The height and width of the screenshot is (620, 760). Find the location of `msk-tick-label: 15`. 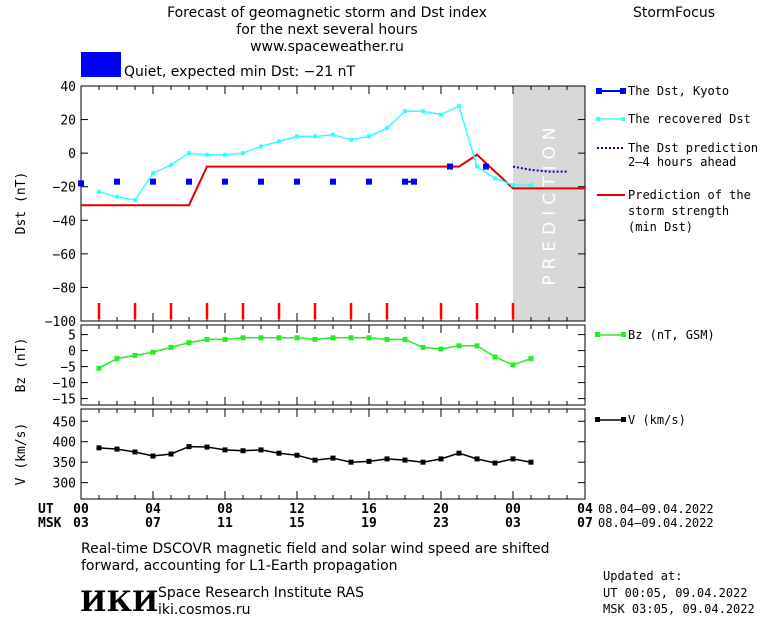

msk-tick-label: 15 is located at coordinates (297, 523).